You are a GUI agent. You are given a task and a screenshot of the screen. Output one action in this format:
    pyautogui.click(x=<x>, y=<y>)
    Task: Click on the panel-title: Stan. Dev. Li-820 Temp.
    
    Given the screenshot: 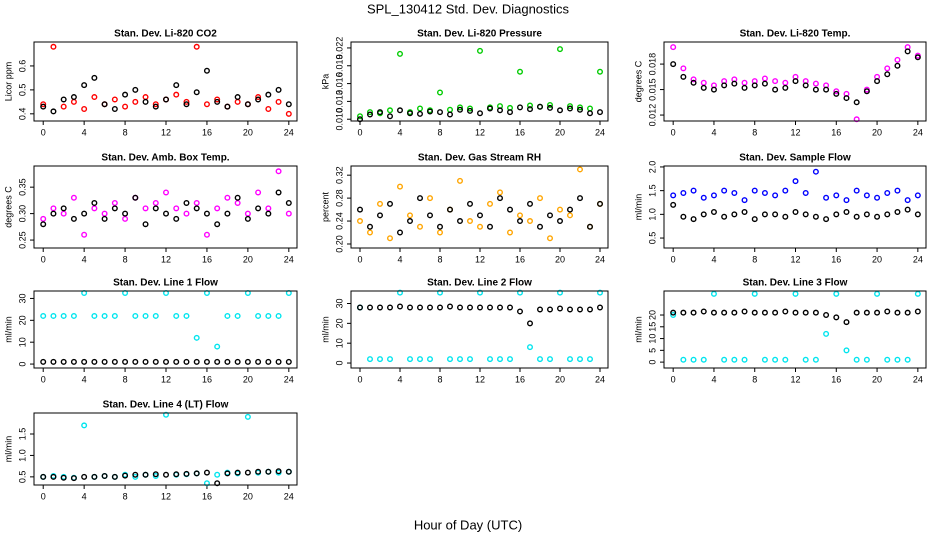 What is the action you would take?
    pyautogui.click(x=795, y=34)
    